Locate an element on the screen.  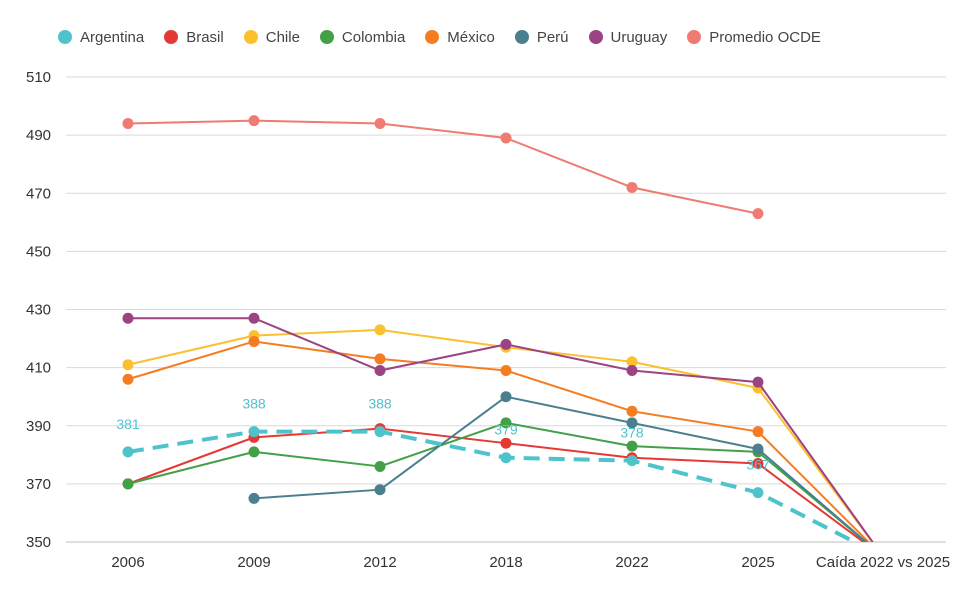
y-tick-label: 370 is located at coordinates (38, 484).